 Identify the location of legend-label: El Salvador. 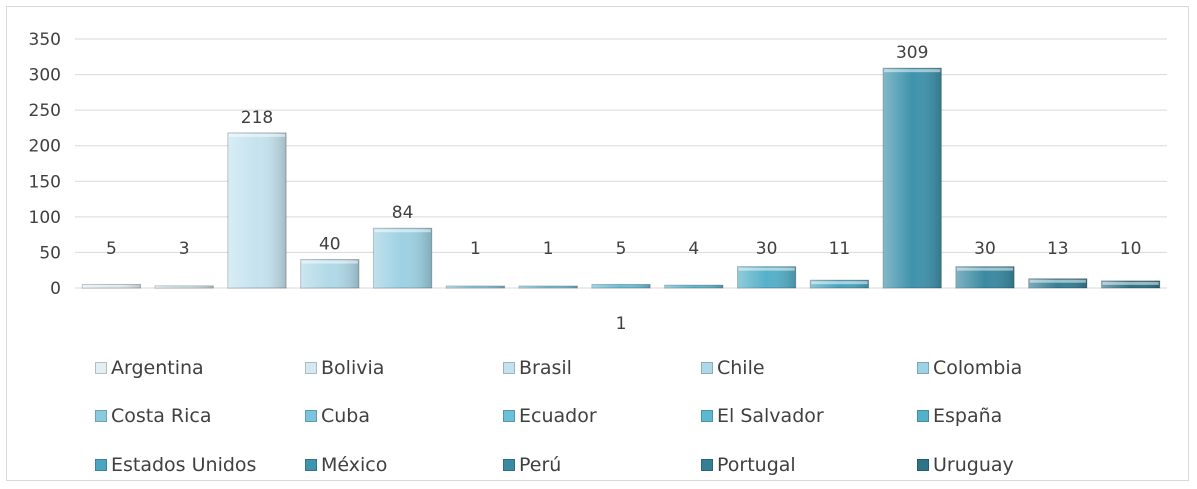
(770, 416).